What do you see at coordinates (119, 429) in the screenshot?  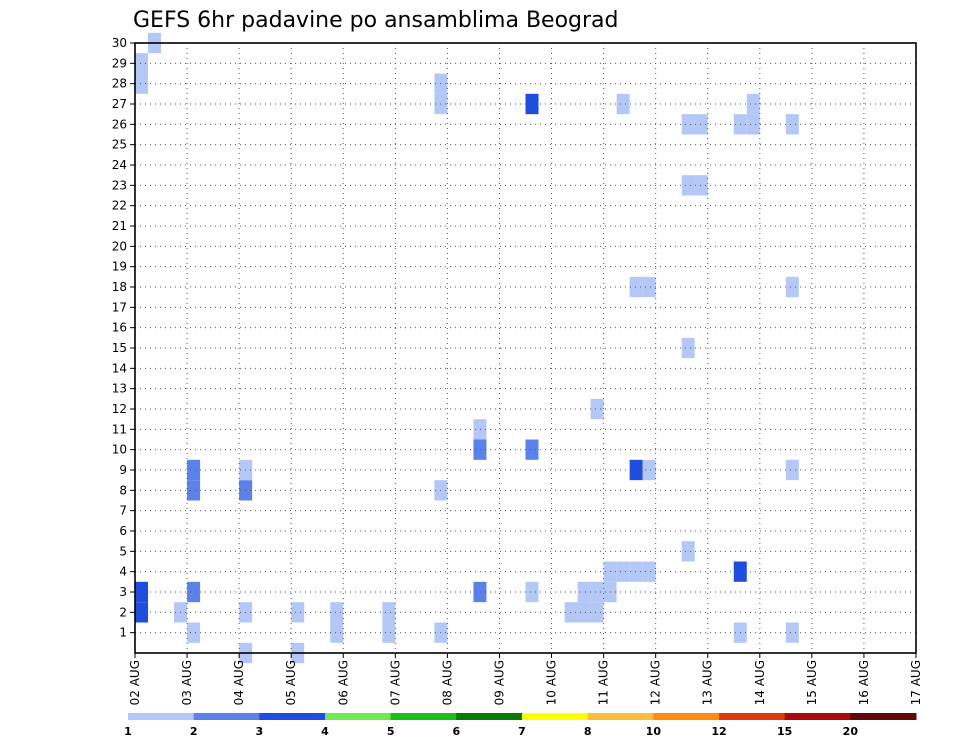 I see `y-tick-label: 11` at bounding box center [119, 429].